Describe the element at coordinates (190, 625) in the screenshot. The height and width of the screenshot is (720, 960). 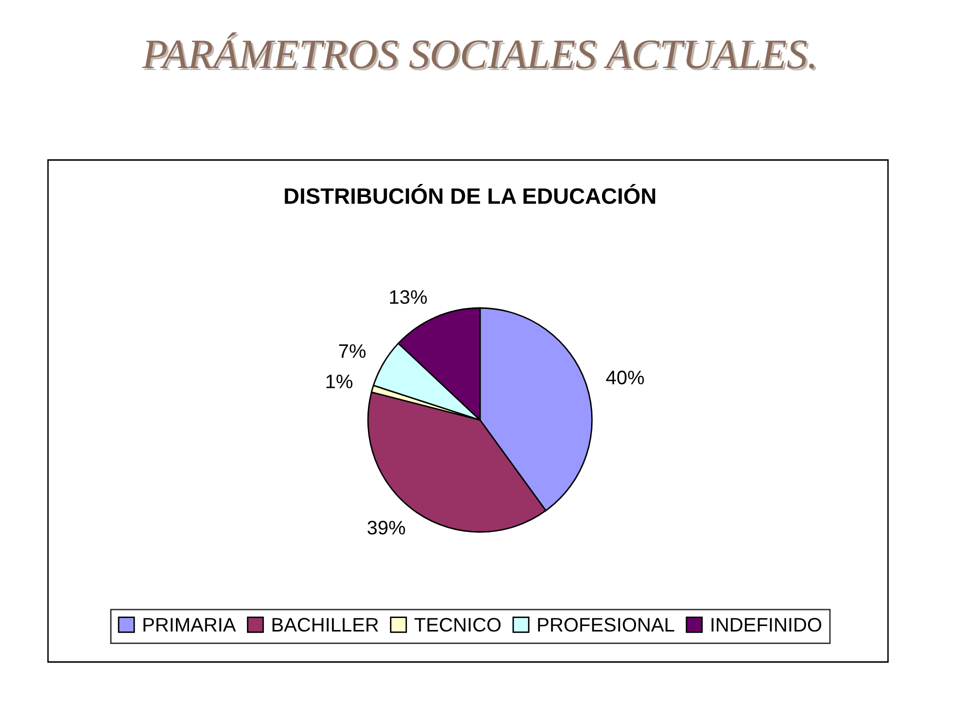
I see `legend-label: PRIMARIA` at that location.